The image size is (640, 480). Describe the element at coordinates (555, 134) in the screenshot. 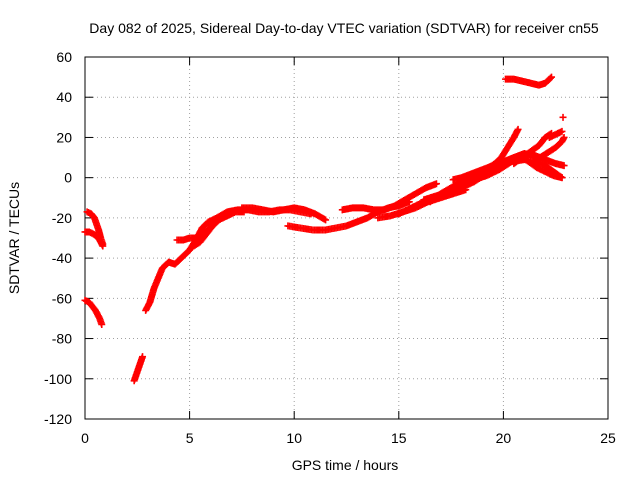

I see `series-arc-q` at that location.